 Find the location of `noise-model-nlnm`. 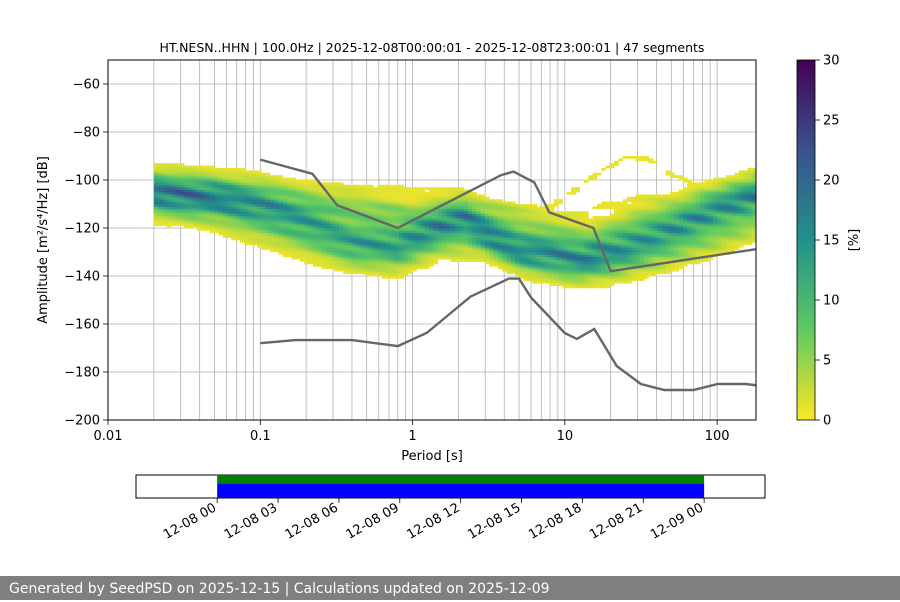

noise-model-nlnm is located at coordinates (508, 334).